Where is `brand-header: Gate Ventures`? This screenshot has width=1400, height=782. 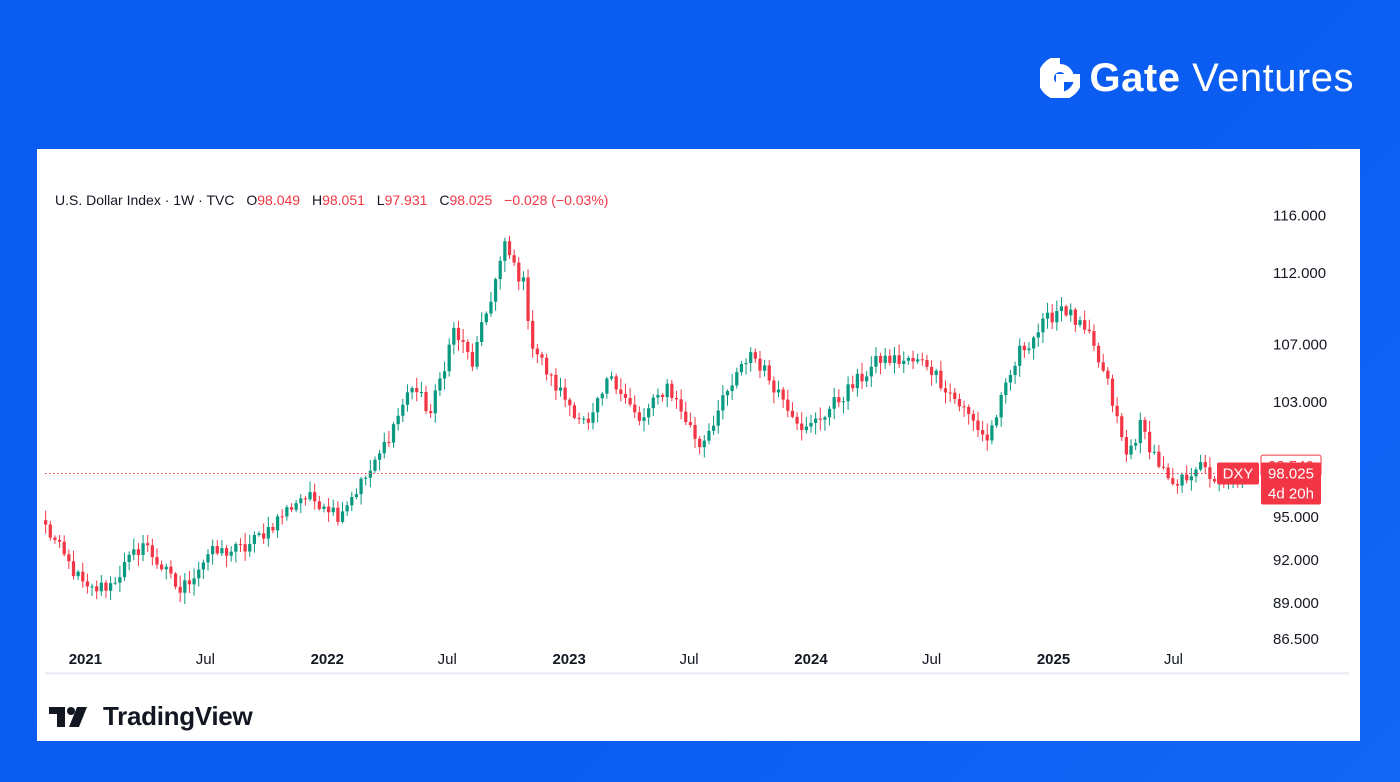 brand-header: Gate Ventures is located at coordinates (1196, 78).